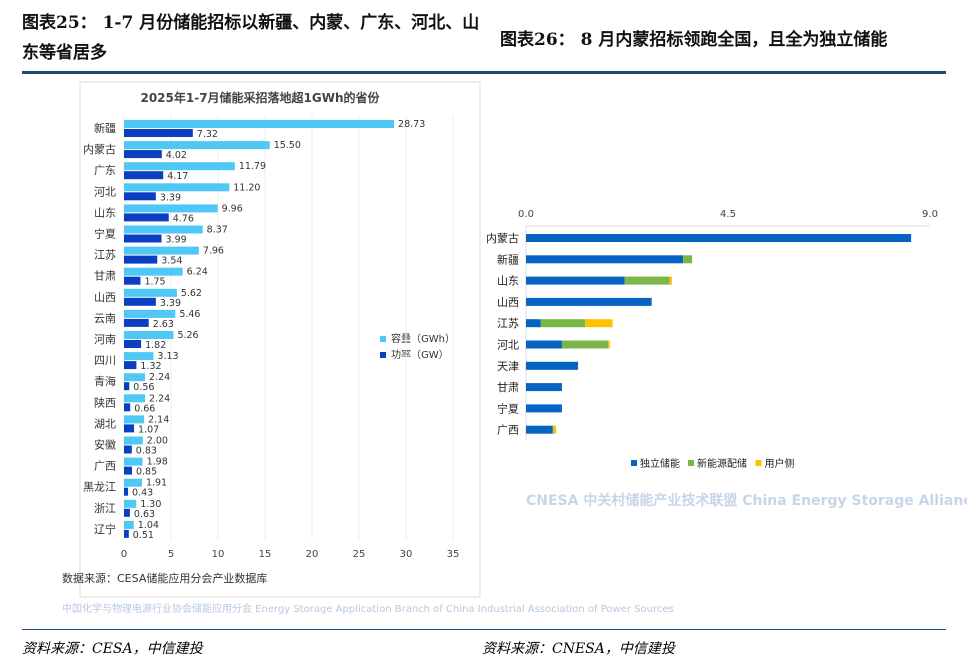 This screenshot has height=666, width=967. Describe the element at coordinates (312, 554) in the screenshot. I see `x-tick-label: 20` at that location.